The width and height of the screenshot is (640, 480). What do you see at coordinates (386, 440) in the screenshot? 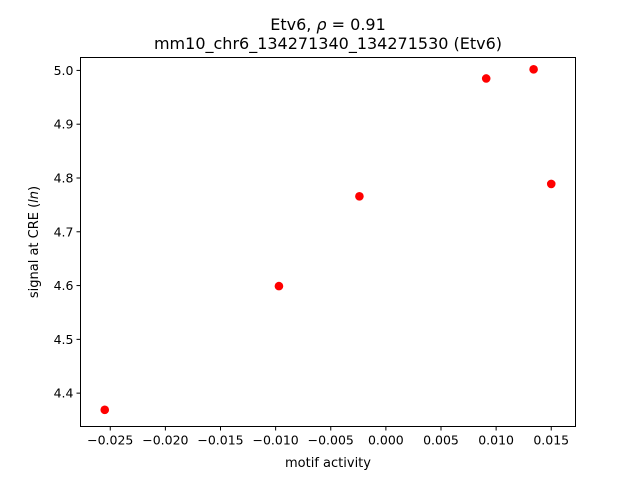
I see `x-tick-label: 0.000` at bounding box center [386, 440].